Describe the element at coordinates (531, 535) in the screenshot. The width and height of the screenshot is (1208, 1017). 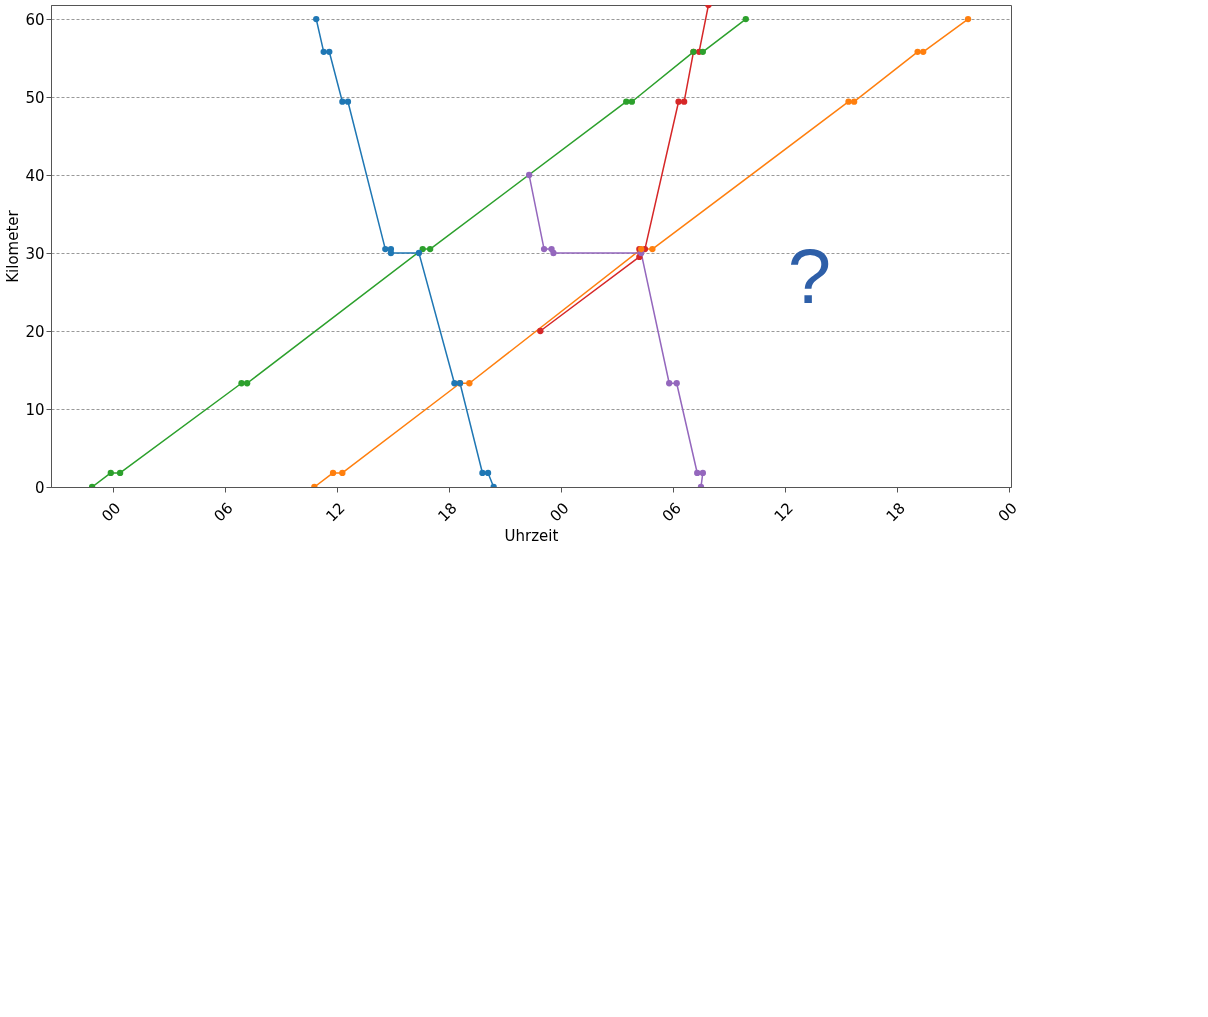
I see `x-axis-title: Uhrzeit` at that location.